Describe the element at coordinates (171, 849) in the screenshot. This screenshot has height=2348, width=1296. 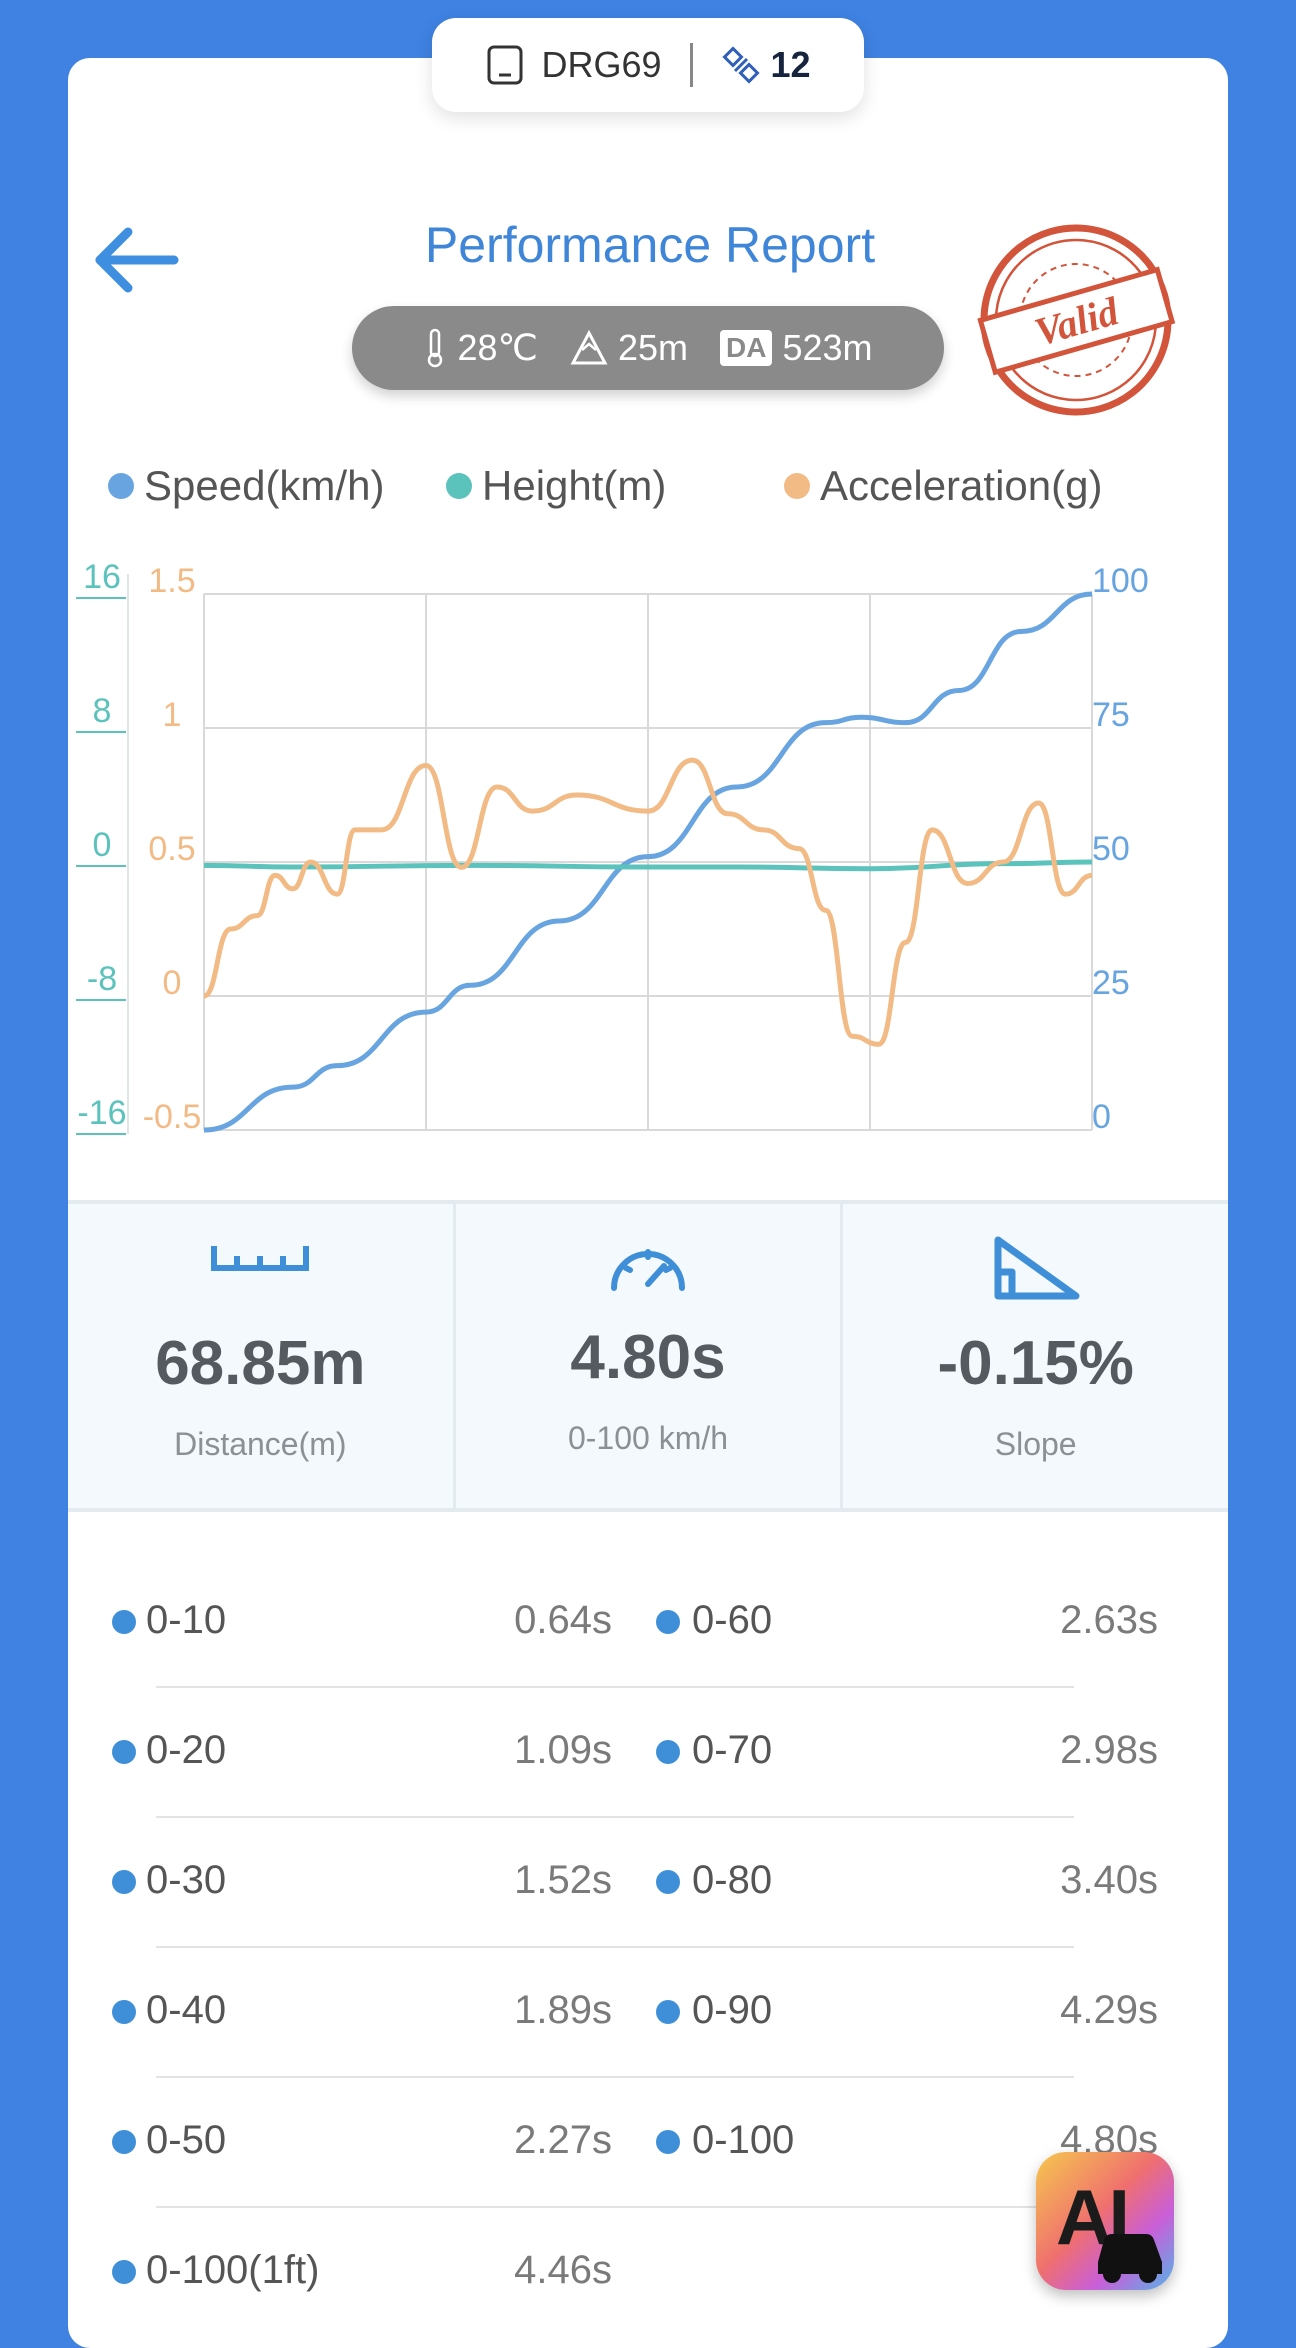
I see `accel-tick-label: 0.5` at that location.